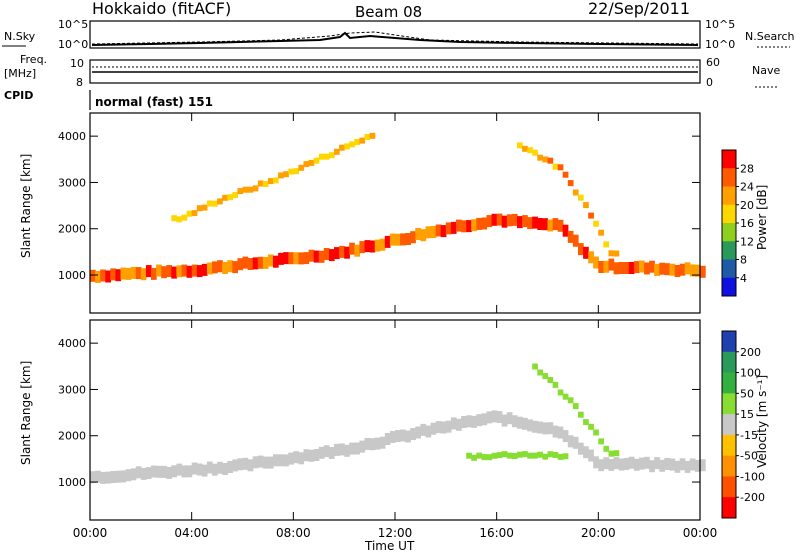 The image size is (800, 554). What do you see at coordinates (770, 36) in the screenshot?
I see `nsearch-label: N.Search` at bounding box center [770, 36].